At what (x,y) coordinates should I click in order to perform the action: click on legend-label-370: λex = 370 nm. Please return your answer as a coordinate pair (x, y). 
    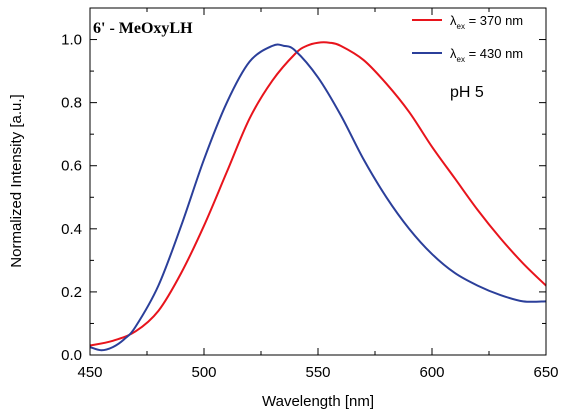
    Looking at the image, I should click on (486, 22).